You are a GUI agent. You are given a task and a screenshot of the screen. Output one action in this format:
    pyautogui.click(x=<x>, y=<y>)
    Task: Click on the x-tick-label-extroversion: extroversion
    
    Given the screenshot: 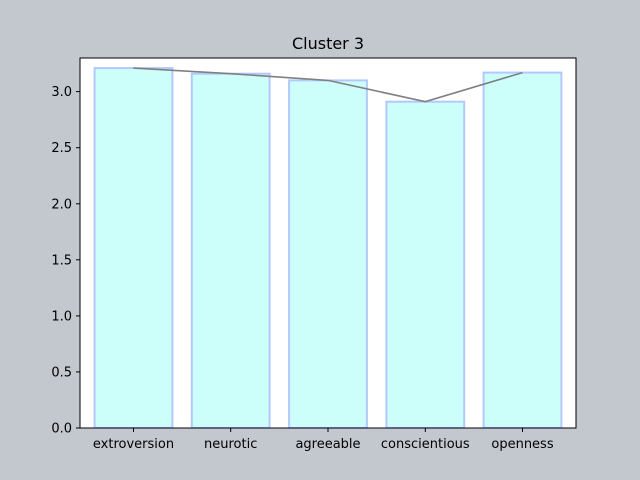 What is the action you would take?
    pyautogui.click(x=133, y=444)
    